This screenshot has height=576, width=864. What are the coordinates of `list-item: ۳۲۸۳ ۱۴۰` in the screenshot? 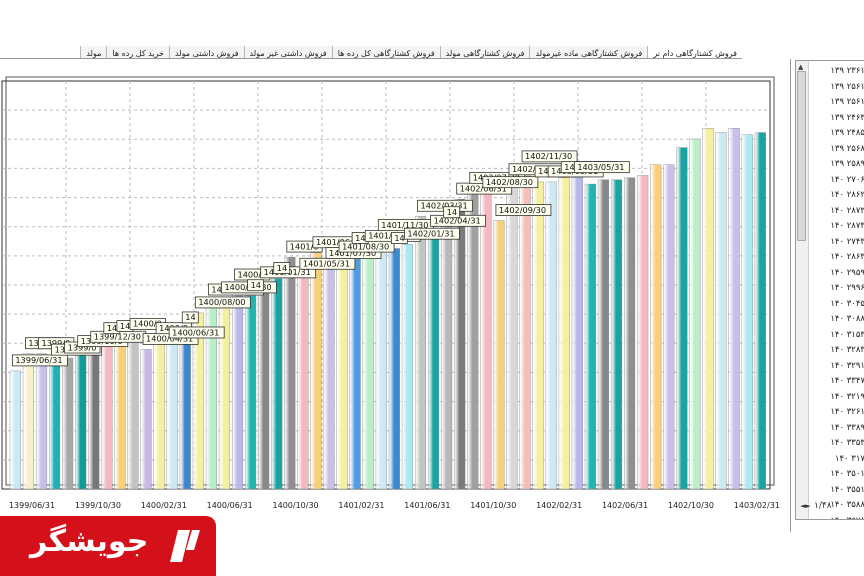 It's located at (847, 350).